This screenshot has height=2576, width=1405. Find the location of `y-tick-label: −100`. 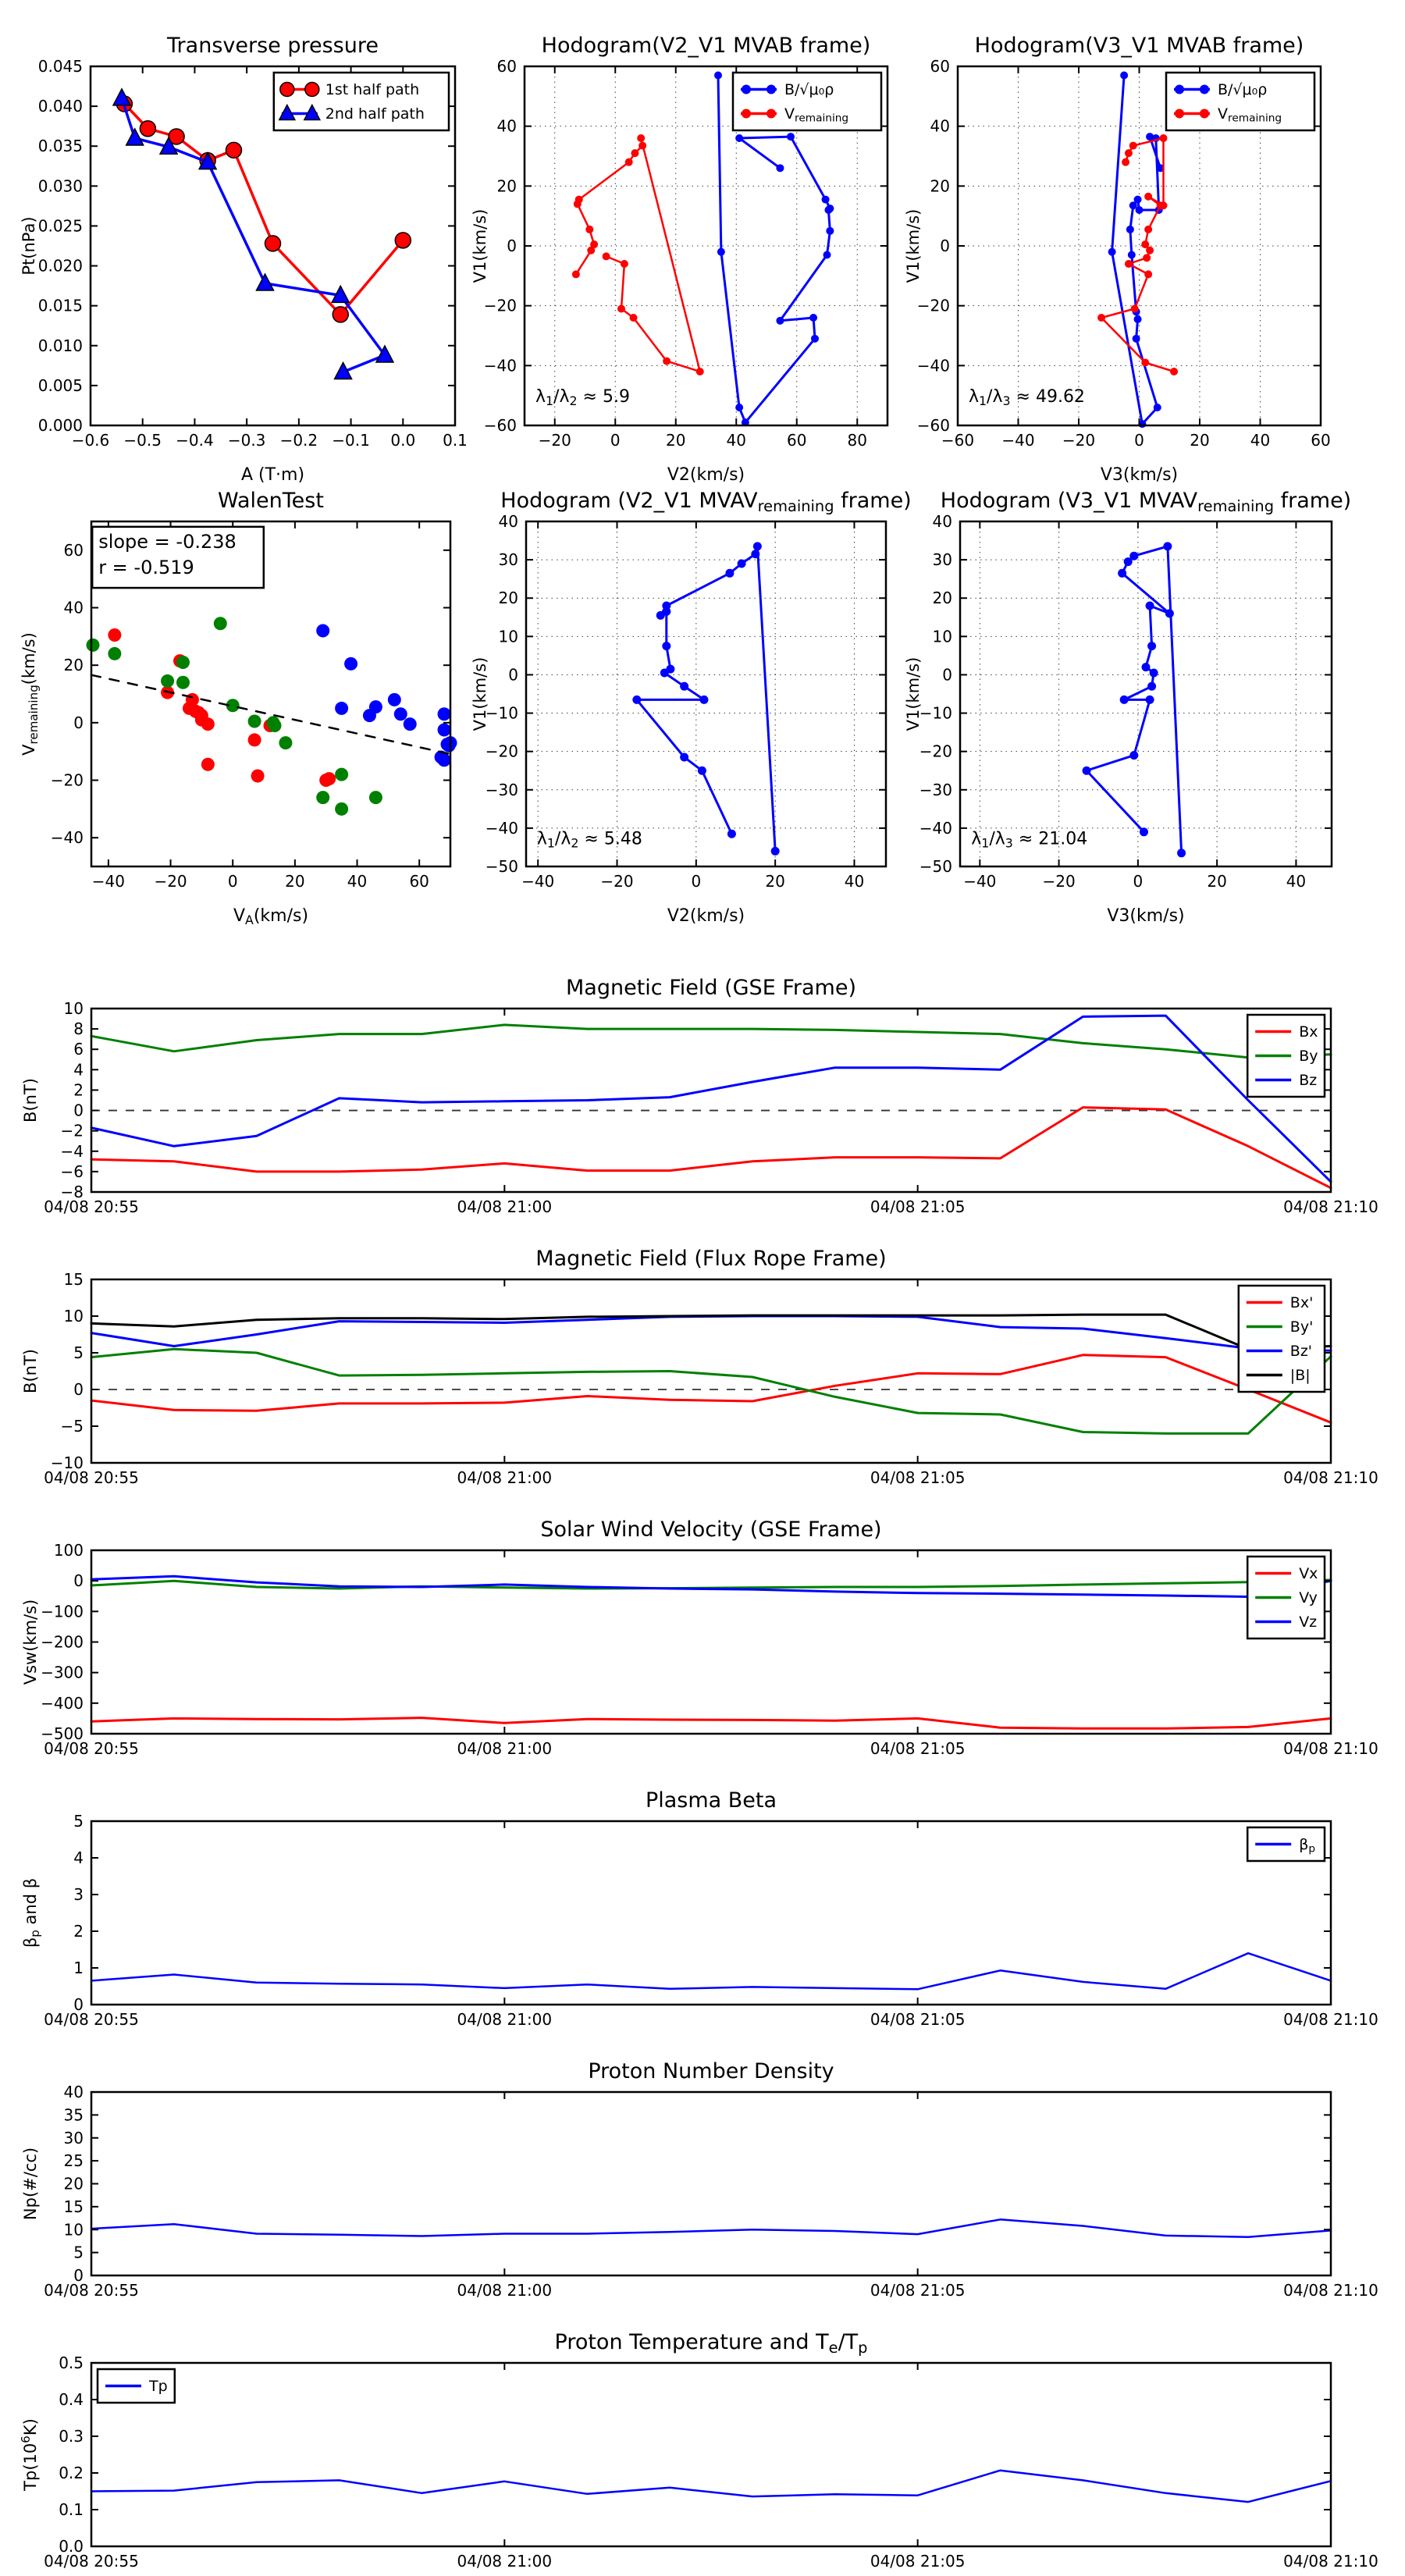

y-tick-label: −100 is located at coordinates (63, 1611).